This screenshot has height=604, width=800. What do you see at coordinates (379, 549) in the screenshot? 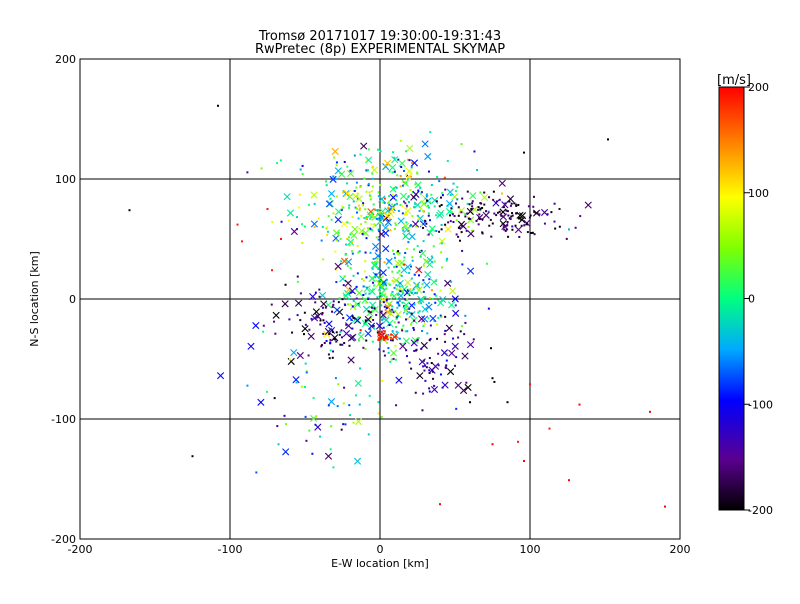
I see `x-axis-ticks: -200 -100 0 100 200` at bounding box center [379, 549].